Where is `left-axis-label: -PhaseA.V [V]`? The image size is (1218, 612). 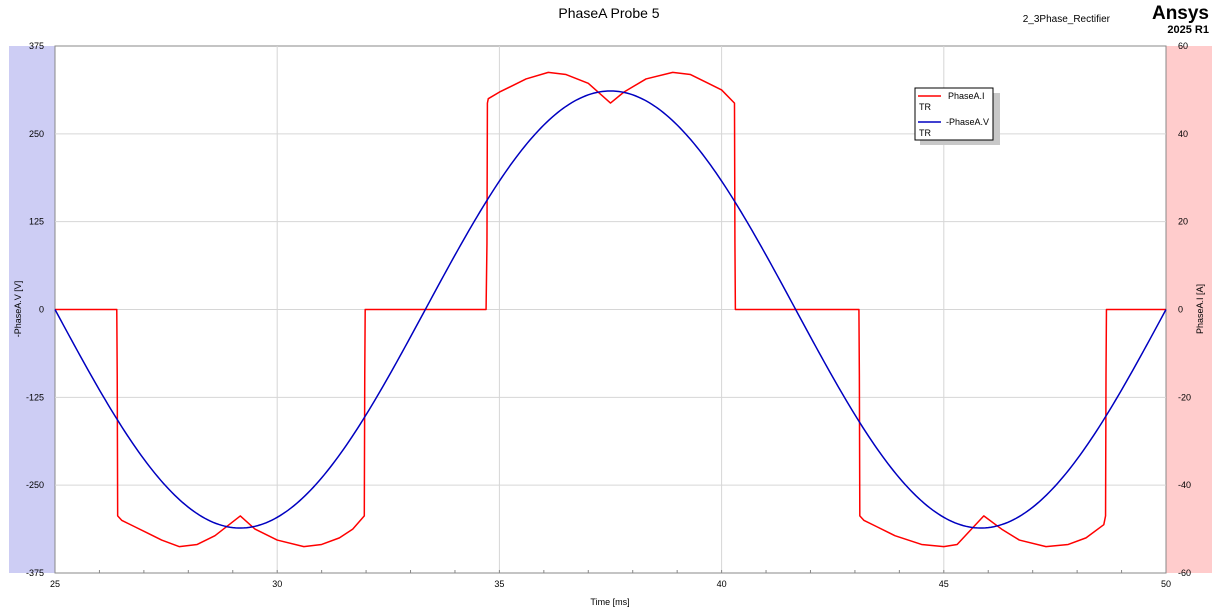
left-axis-label: -PhaseA.V [V] is located at coordinates (18, 309).